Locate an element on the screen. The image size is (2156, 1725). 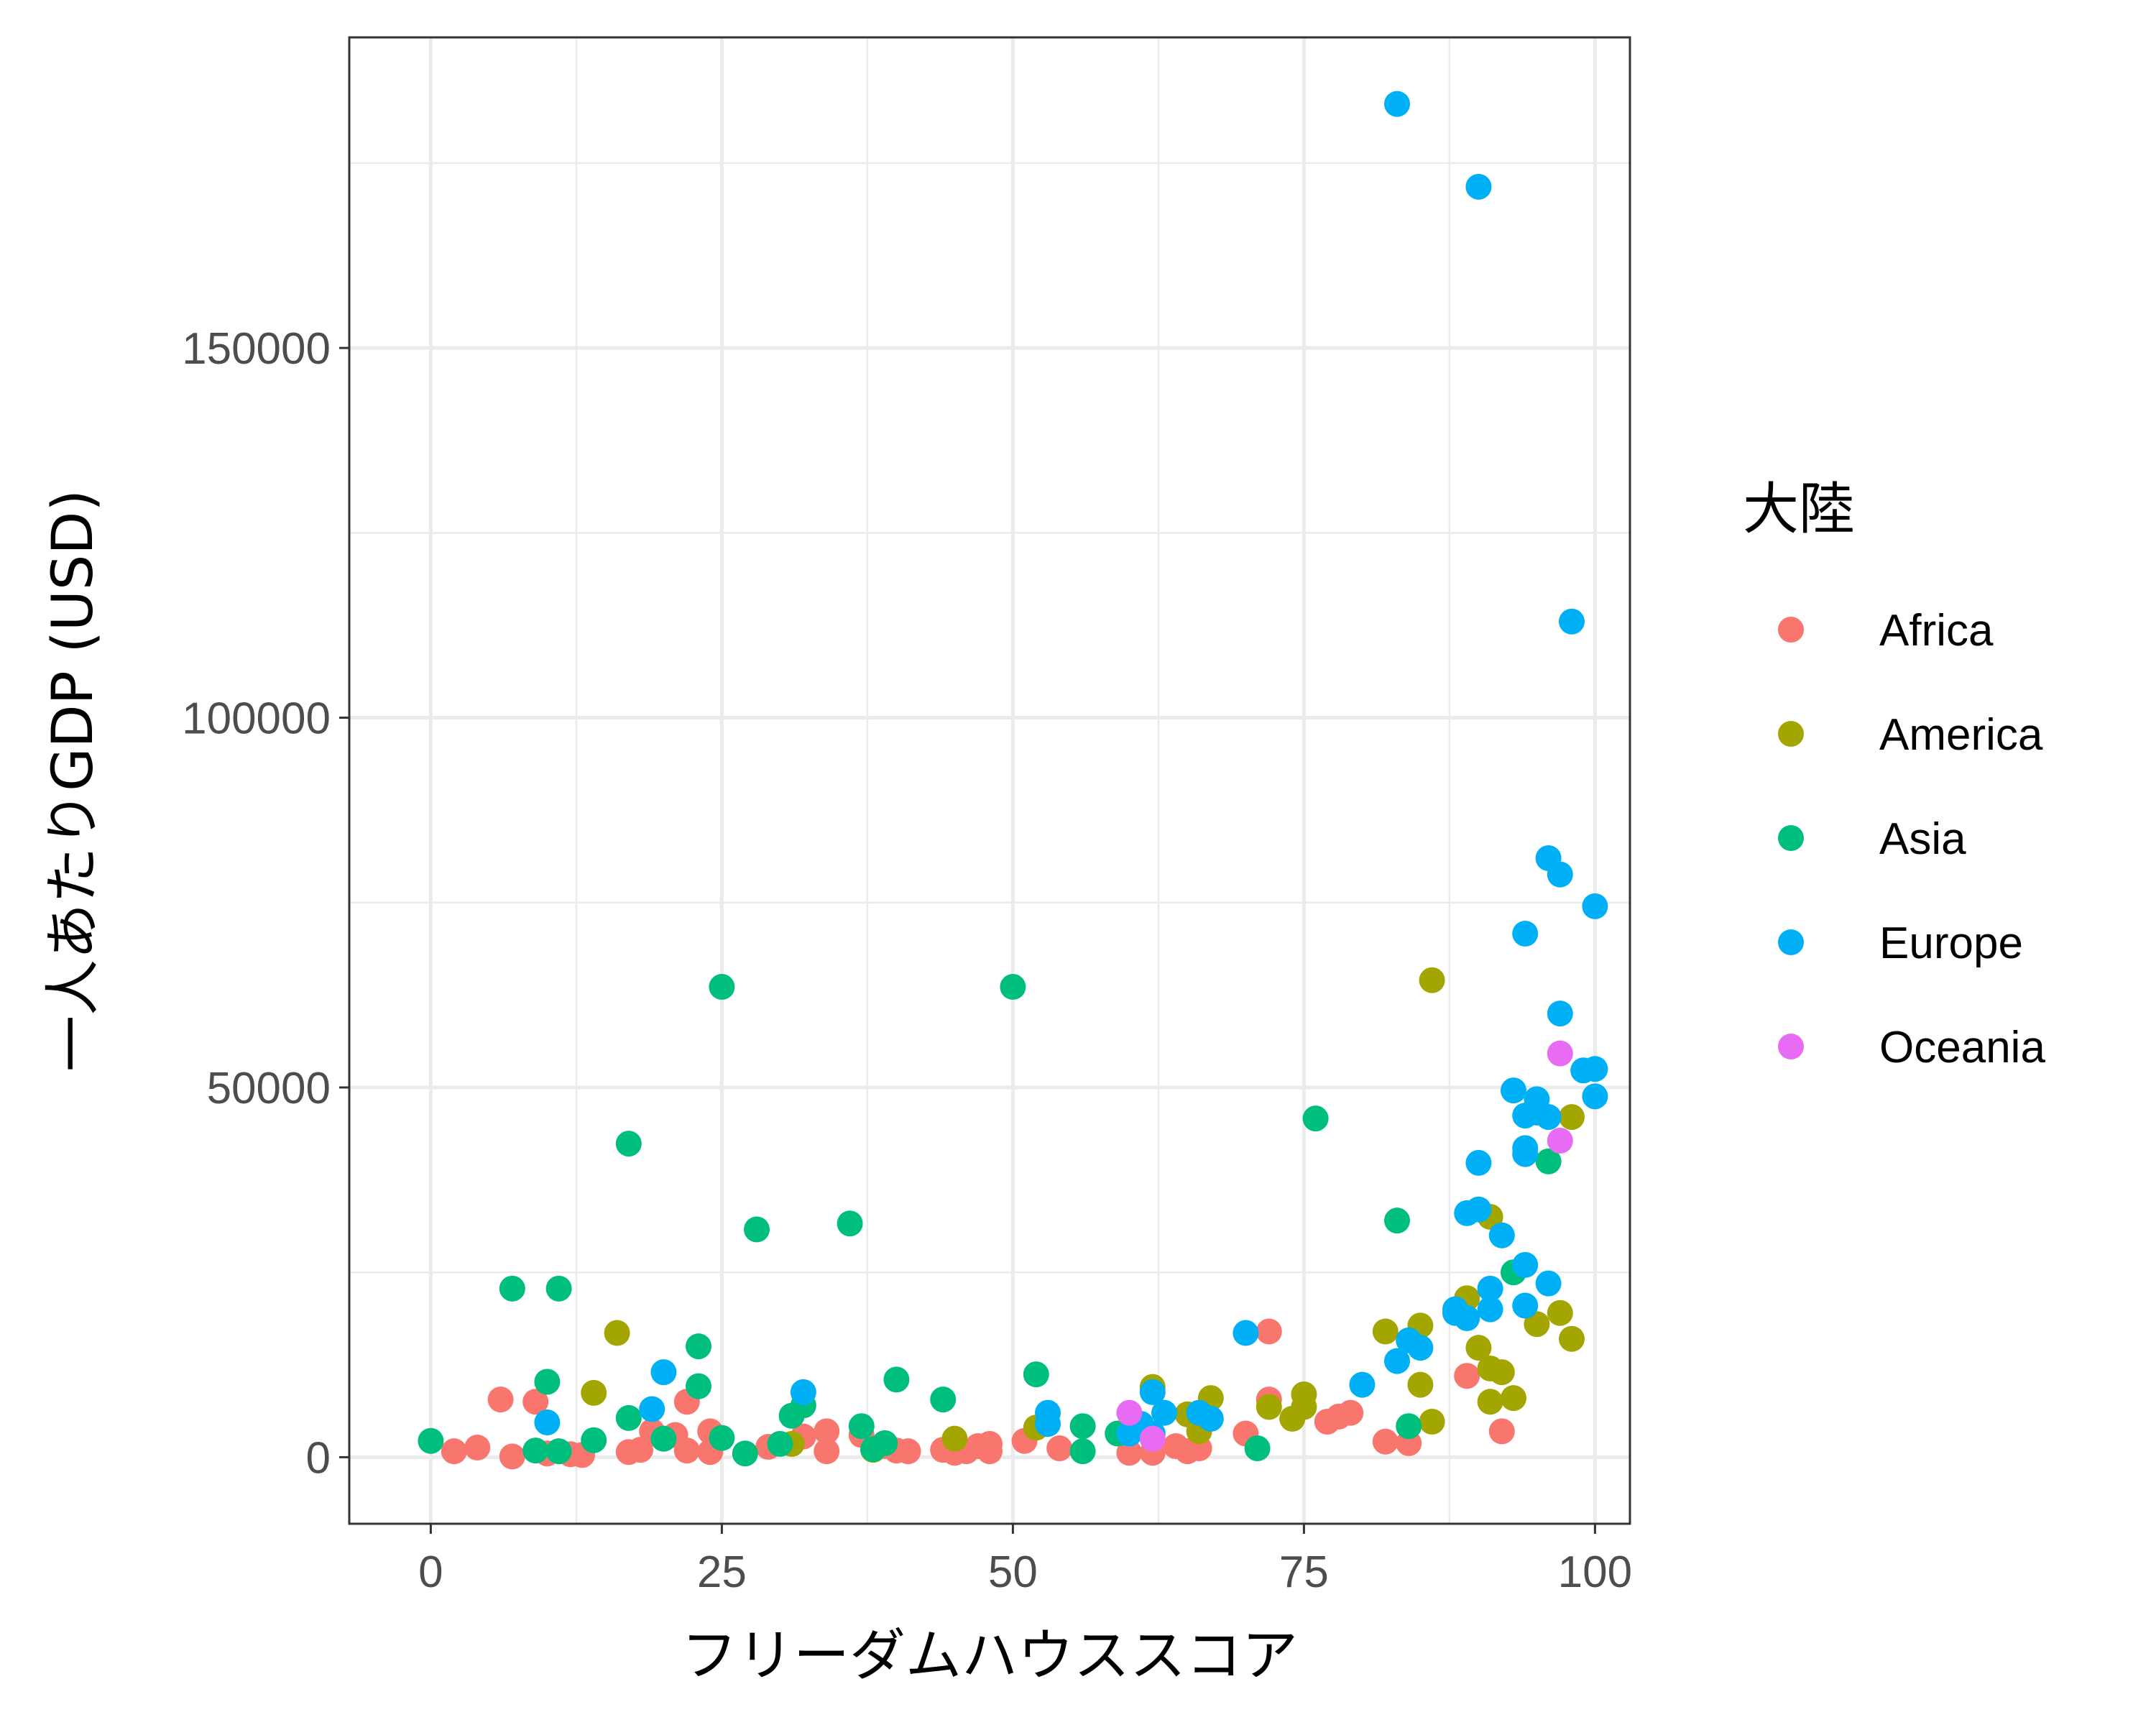
legend-label: Asia is located at coordinates (1923, 839).